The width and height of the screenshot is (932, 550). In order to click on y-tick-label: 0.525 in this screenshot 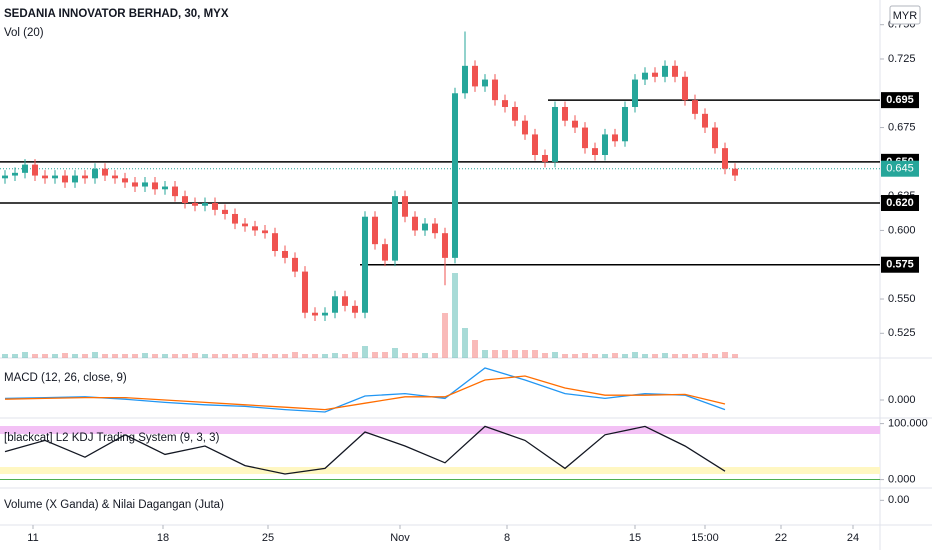, I will do `click(902, 333)`.